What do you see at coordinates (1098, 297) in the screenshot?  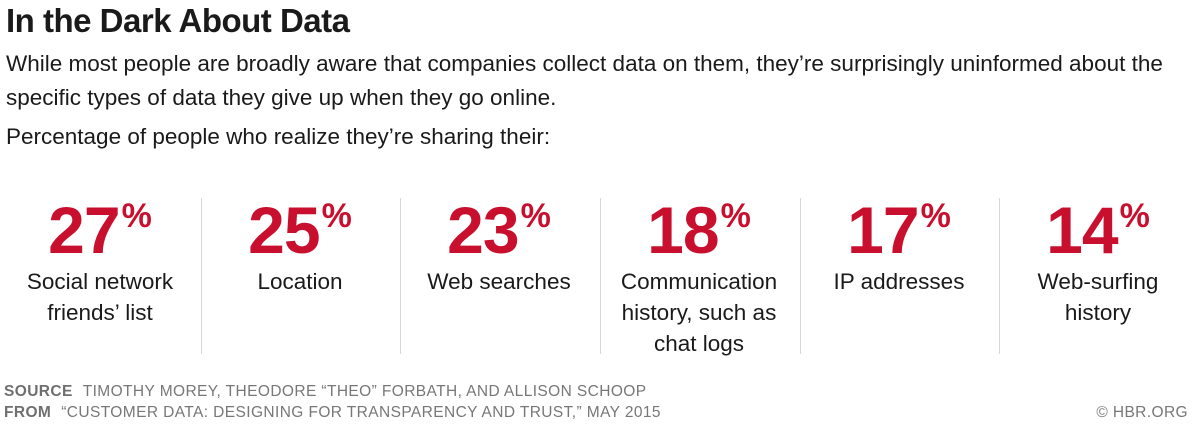 I see `stat-label: Web-surfing history` at bounding box center [1098, 297].